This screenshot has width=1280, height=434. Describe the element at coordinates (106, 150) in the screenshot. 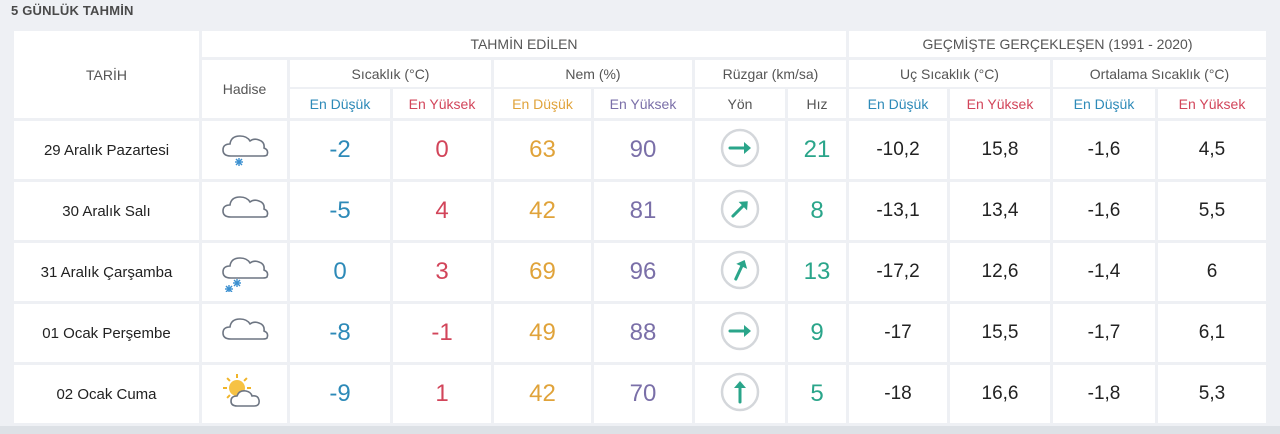

I see `row-date: 29 Aralık Pazartesi` at that location.